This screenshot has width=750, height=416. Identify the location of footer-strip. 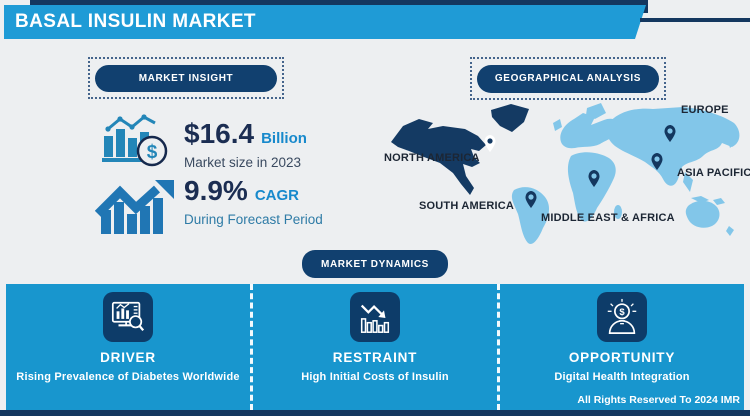
(375, 413).